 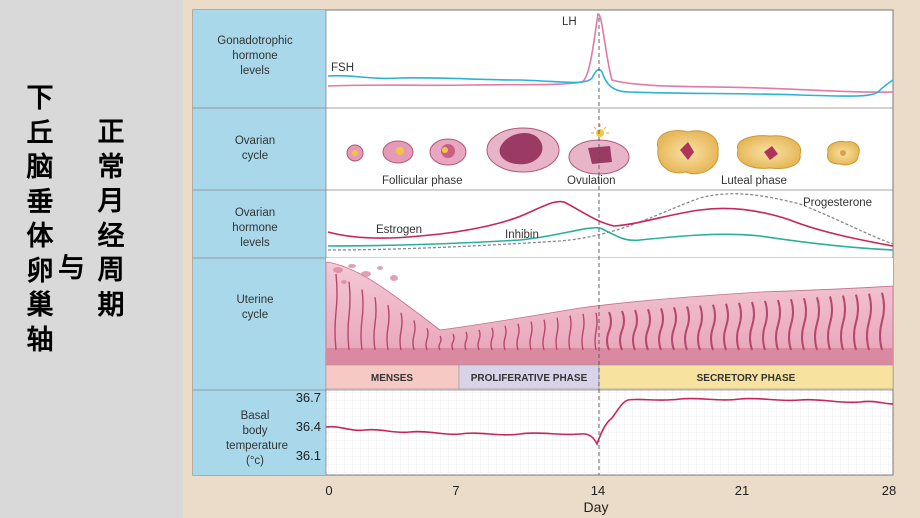 What do you see at coordinates (255, 56) in the screenshot?
I see `row-label-gonadotrophic: Gonadotrophic hormone levels` at bounding box center [255, 56].